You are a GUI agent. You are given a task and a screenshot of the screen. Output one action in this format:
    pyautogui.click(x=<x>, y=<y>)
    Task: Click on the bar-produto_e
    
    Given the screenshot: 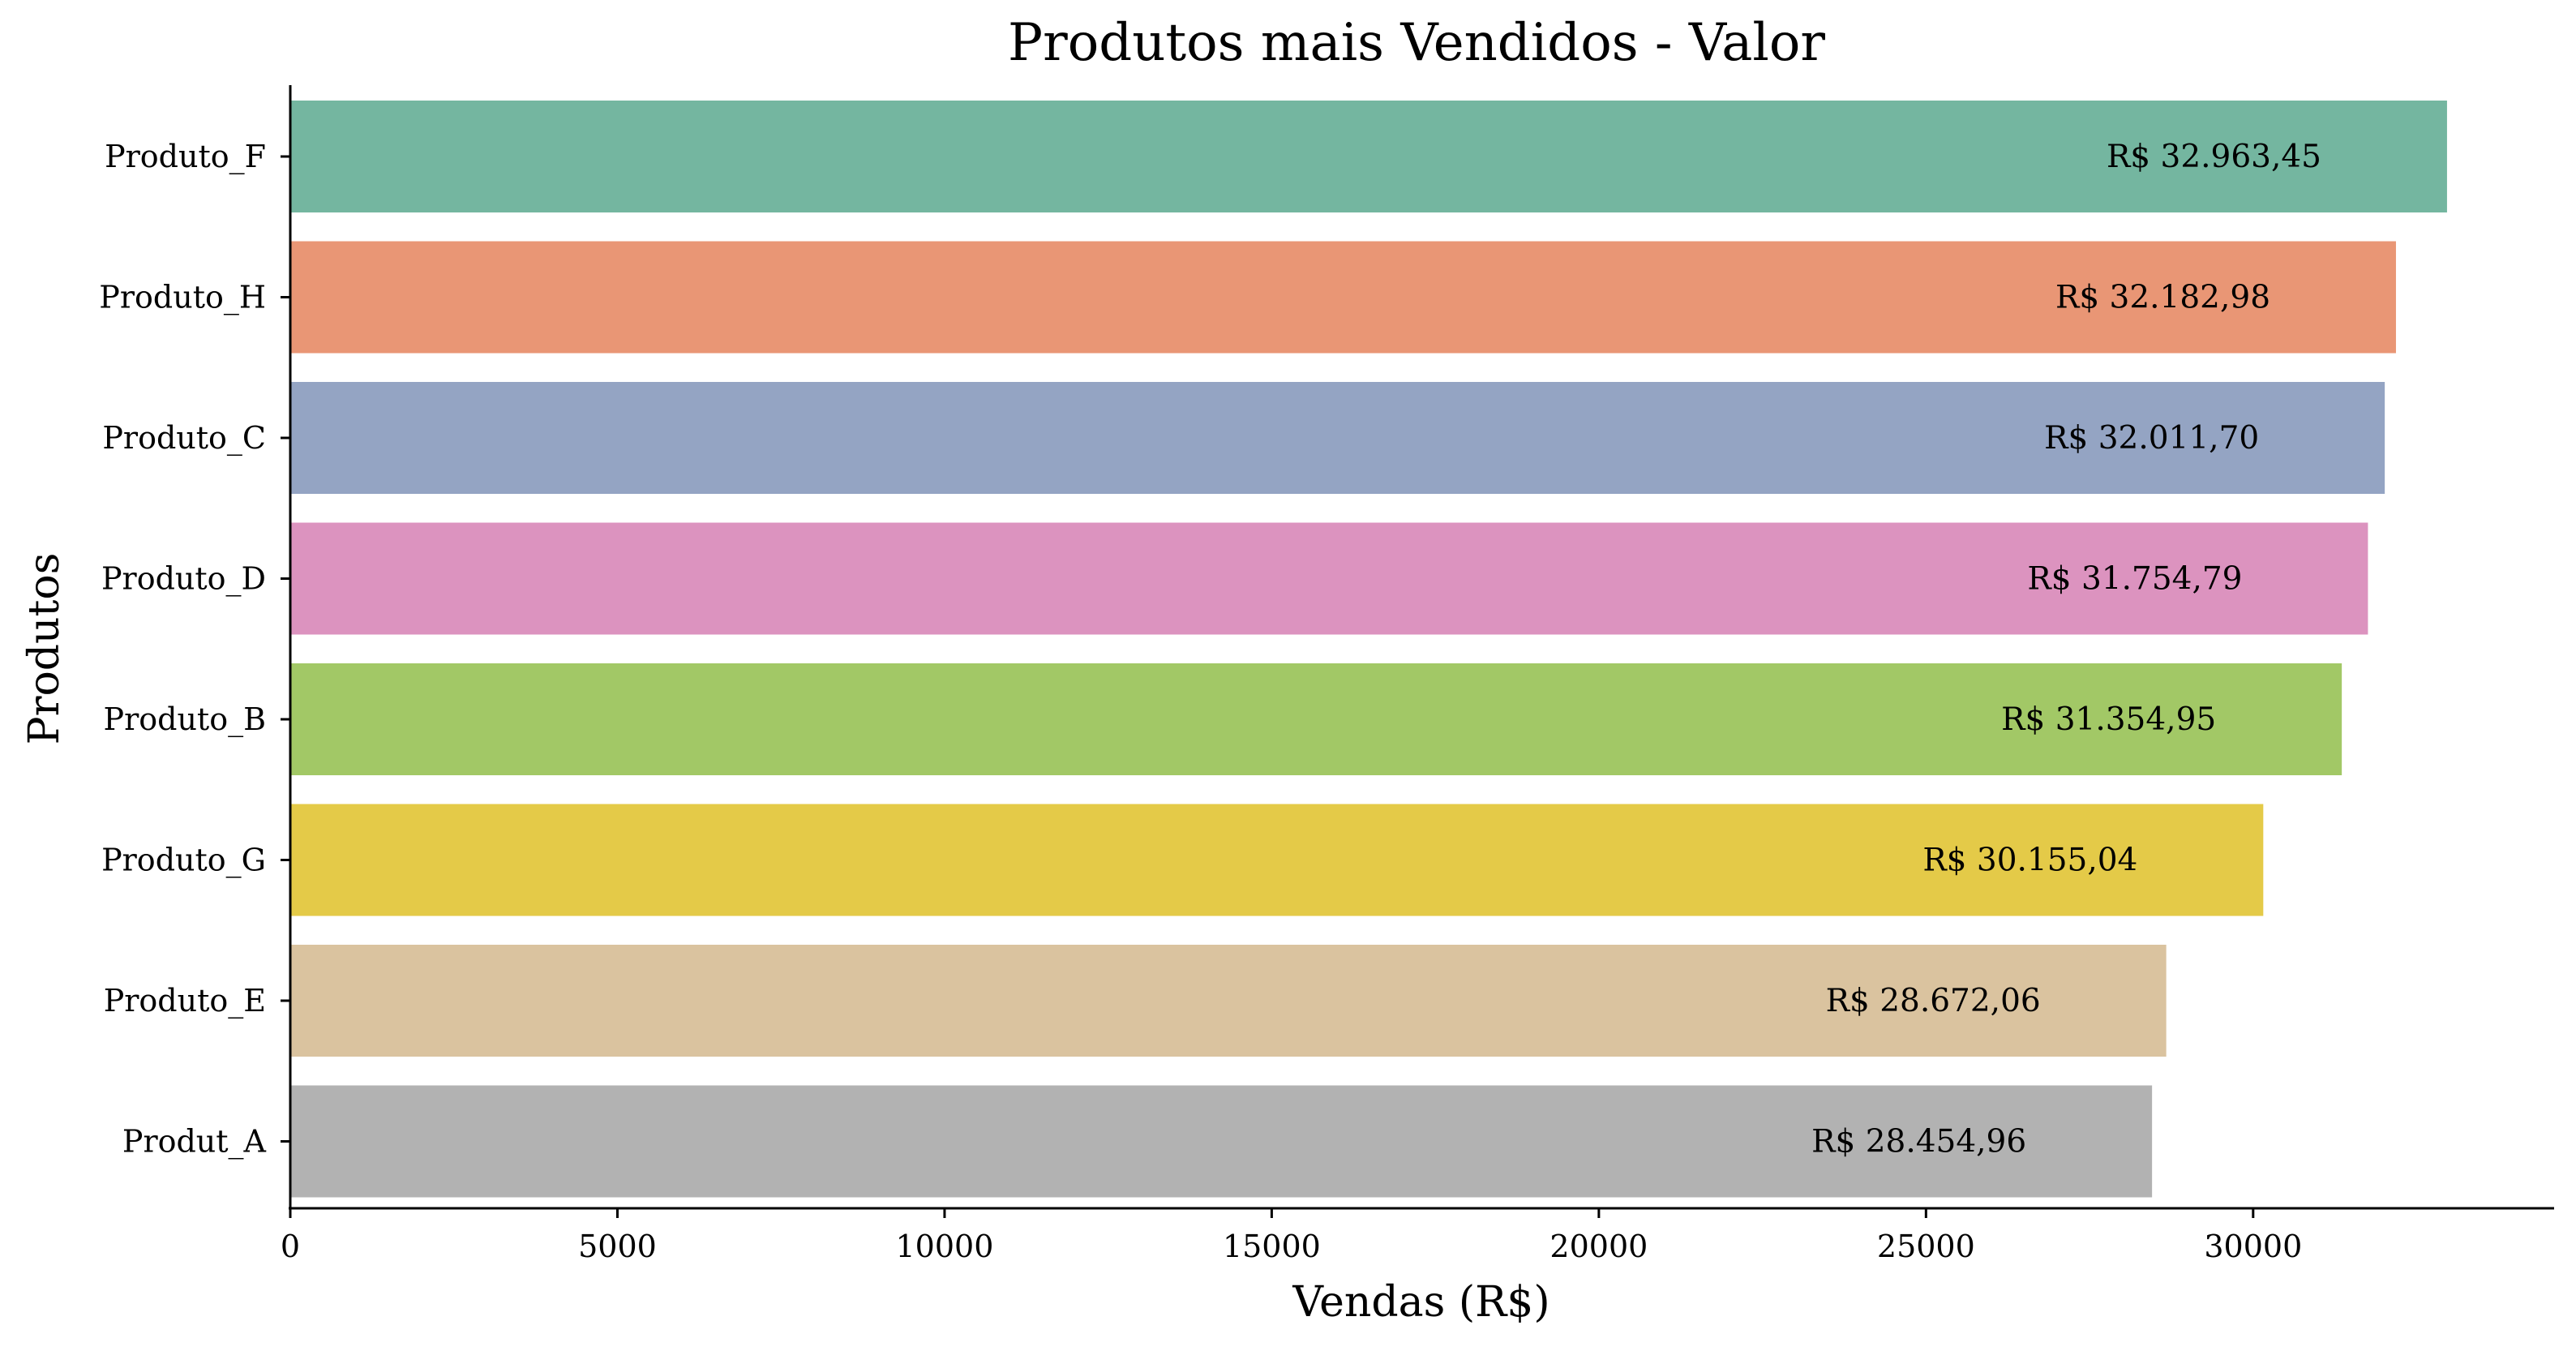 What is the action you would take?
    pyautogui.click(x=1228, y=1001)
    